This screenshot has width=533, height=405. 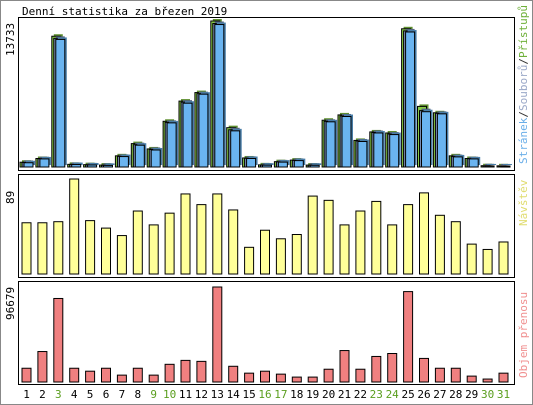 I want to click on bottom-ymax-label: 96679, so click(x=10, y=303).